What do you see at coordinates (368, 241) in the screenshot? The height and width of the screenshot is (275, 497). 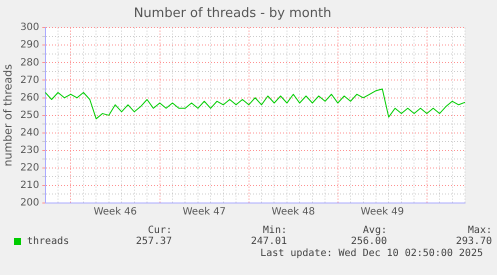 I see `text: 256.00` at bounding box center [368, 241].